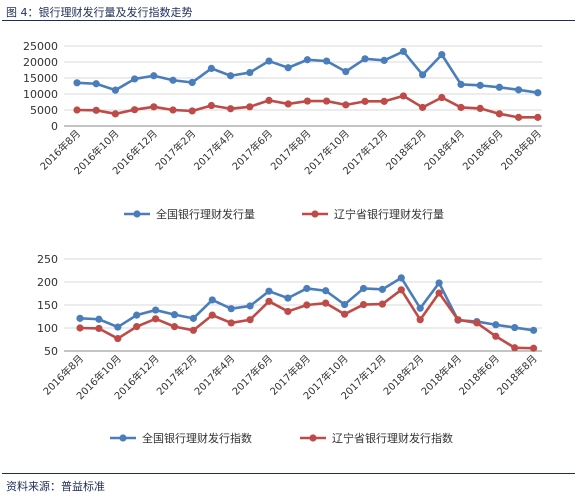 This screenshot has height=498, width=577. What do you see at coordinates (444, 150) in the screenshot?
I see `x-tick-label: 2018年4月` at bounding box center [444, 150].